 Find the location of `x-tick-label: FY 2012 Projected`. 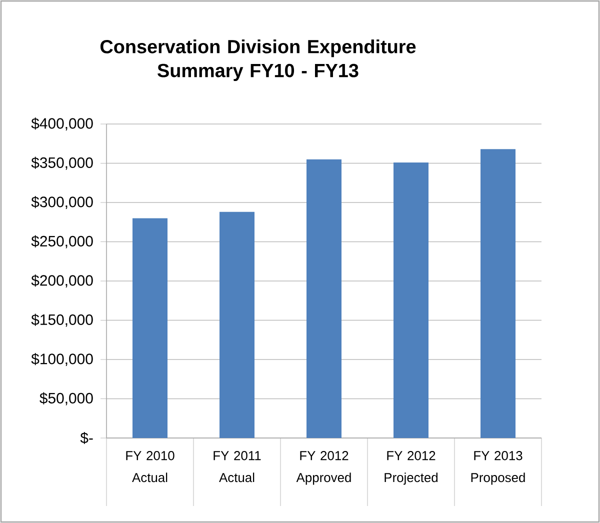

x-tick-label: FY 2012 Projected is located at coordinates (411, 468).